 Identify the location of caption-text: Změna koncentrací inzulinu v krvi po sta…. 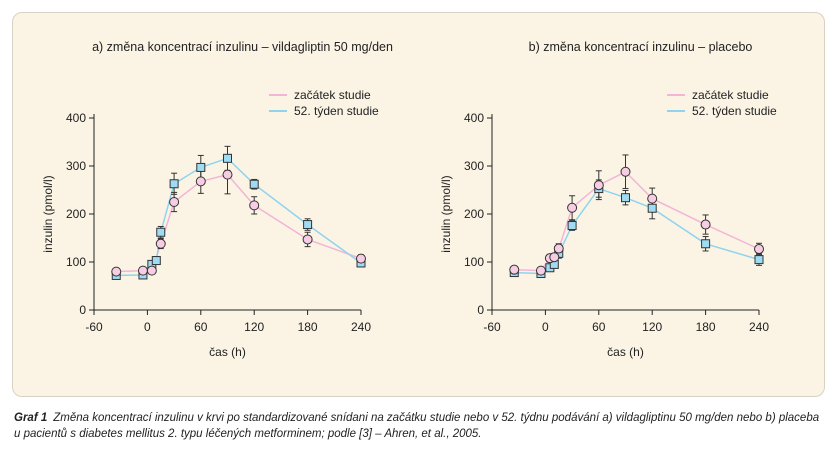
(417, 426).